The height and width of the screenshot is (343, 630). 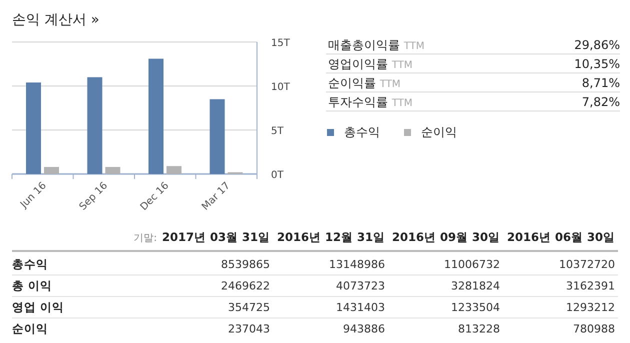 I want to click on data-label: 1431403, so click(x=360, y=307).